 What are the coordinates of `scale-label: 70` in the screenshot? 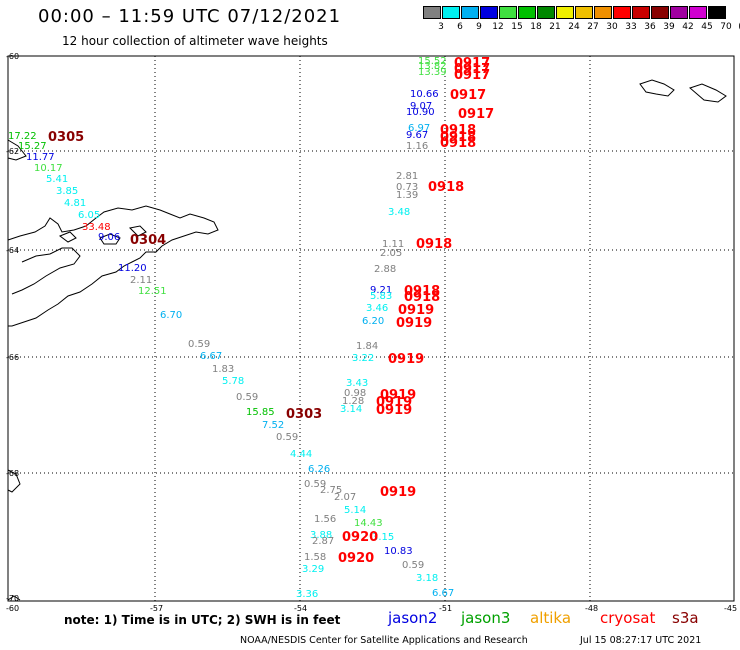 It's located at (726, 27).